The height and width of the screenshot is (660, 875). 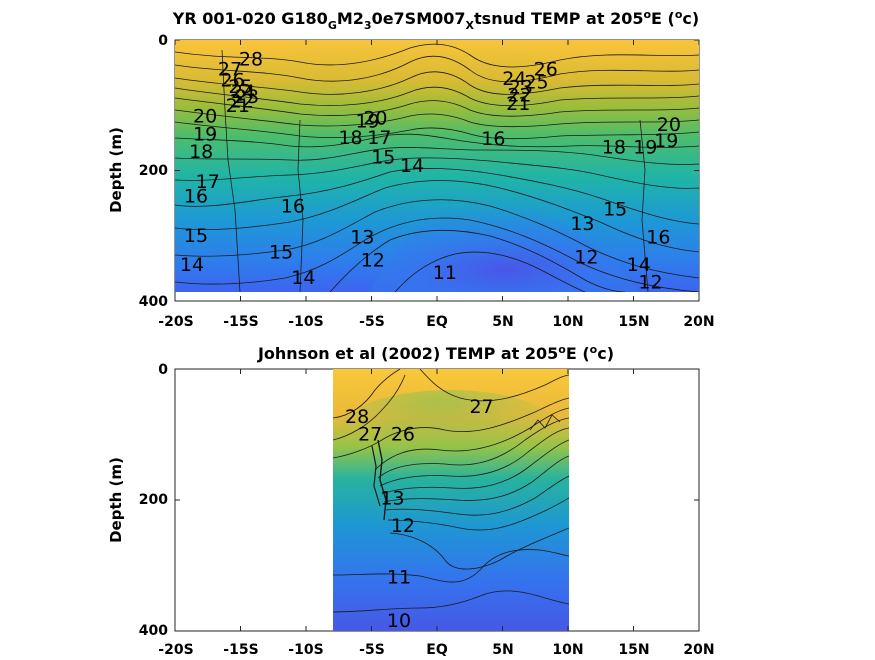 What do you see at coordinates (137, 500) in the screenshot?
I see `y-axis-bottom: 0 200 400 Depth (m)` at bounding box center [137, 500].